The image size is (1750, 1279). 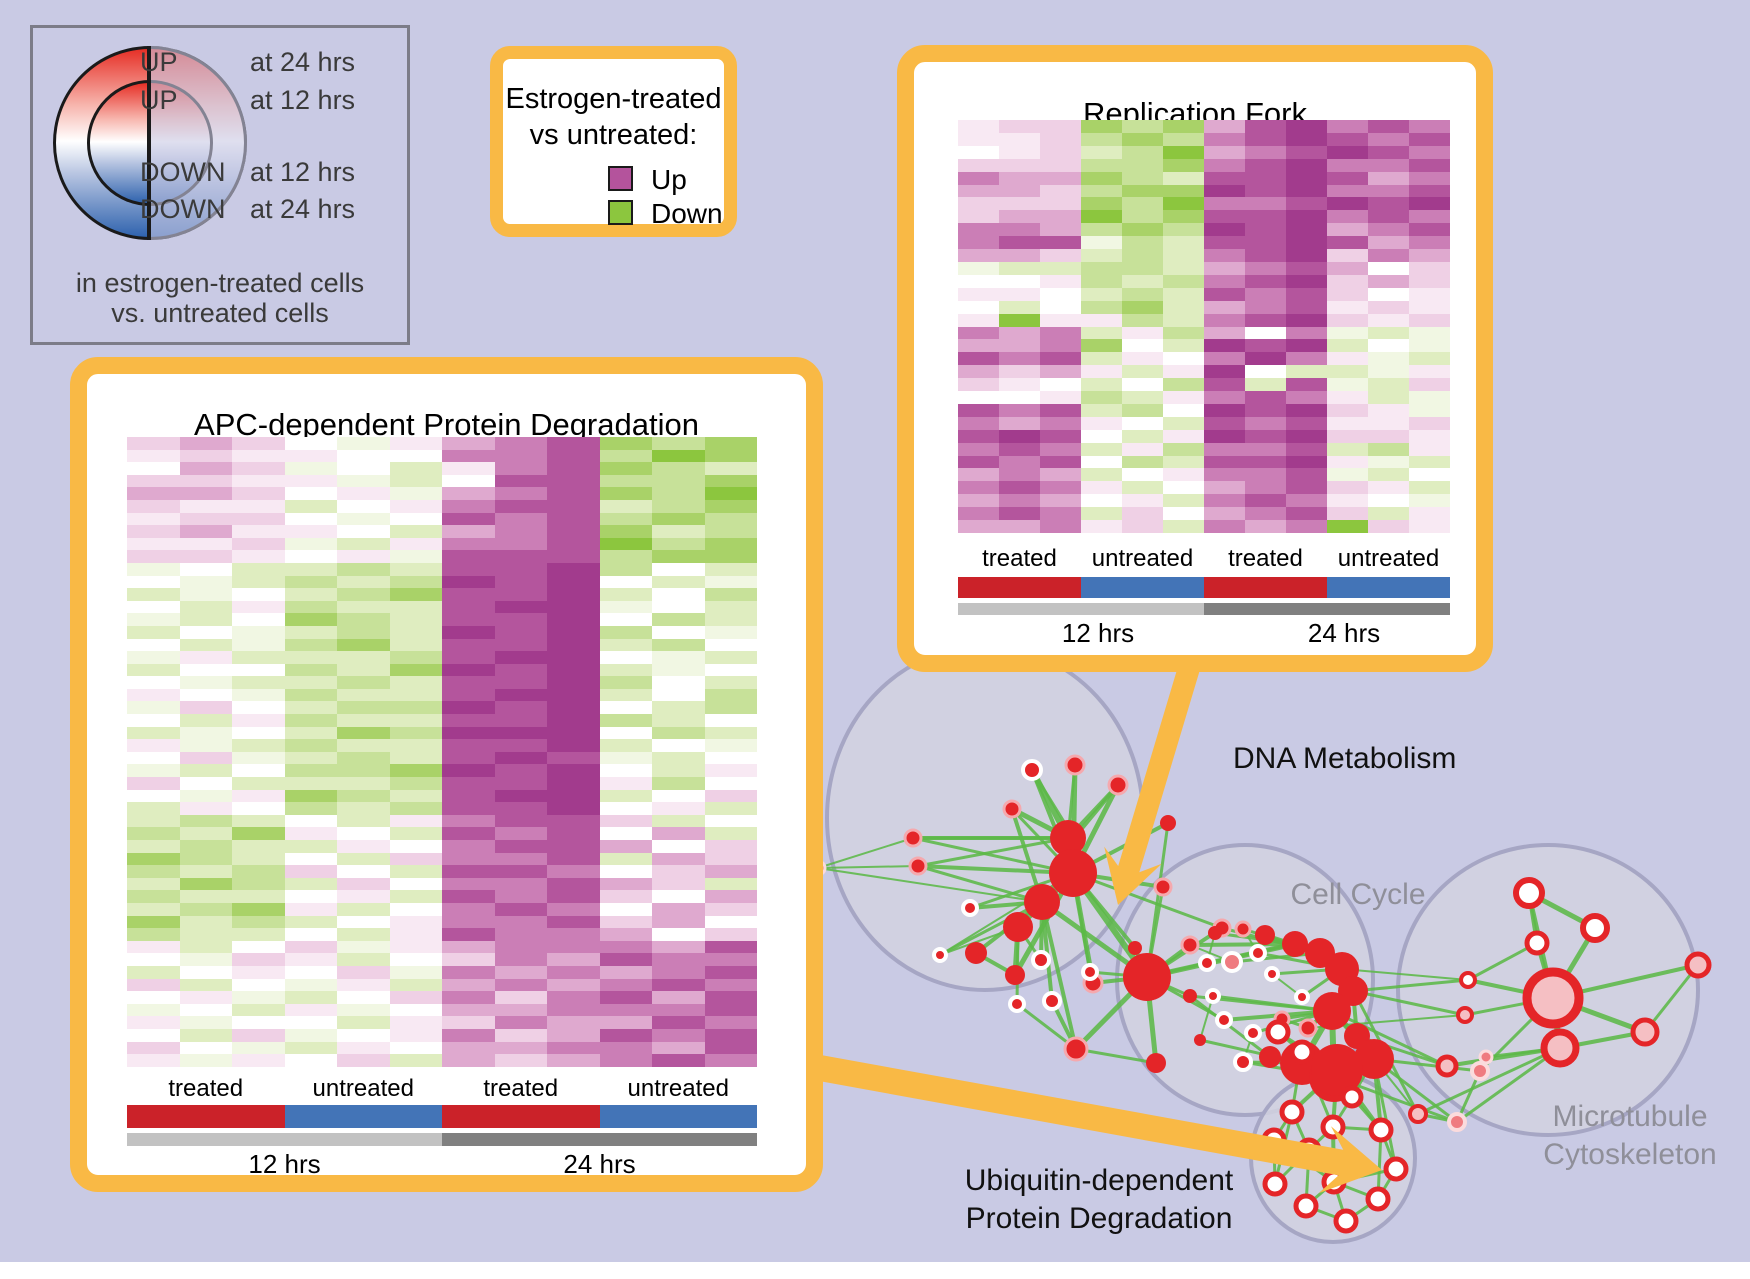 What do you see at coordinates (620, 178) in the screenshot?
I see `up-color-swatch` at bounding box center [620, 178].